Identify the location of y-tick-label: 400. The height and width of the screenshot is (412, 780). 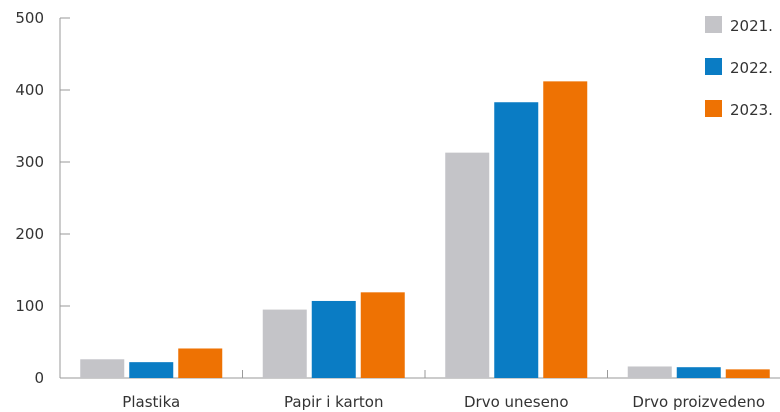
(29, 90).